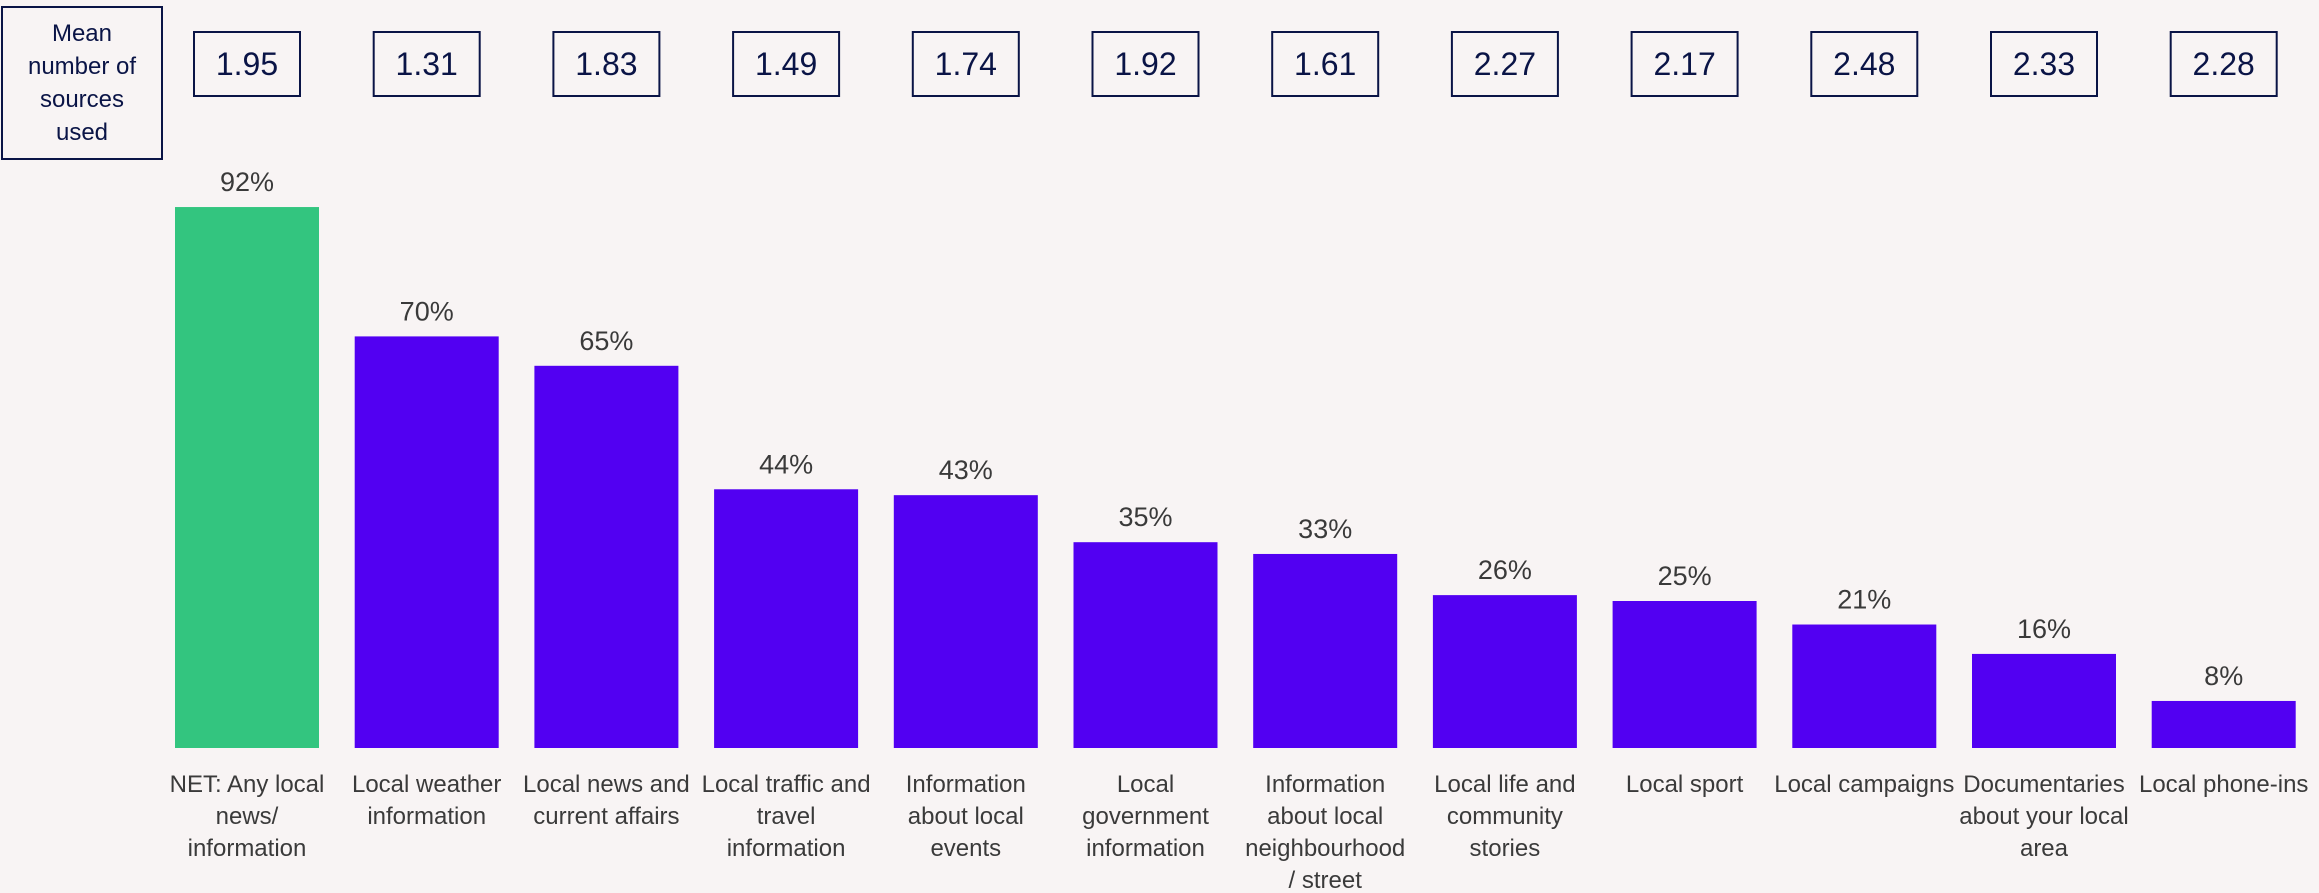  I want to click on mean-sources-value: 2.48, so click(1864, 64).